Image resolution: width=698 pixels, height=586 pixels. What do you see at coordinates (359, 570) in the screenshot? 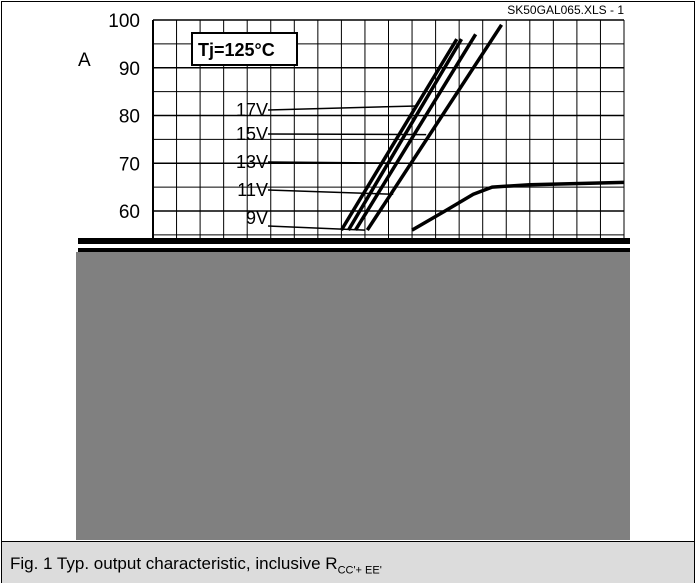
I see `caption-subscript: CC'+ EE'` at bounding box center [359, 570].